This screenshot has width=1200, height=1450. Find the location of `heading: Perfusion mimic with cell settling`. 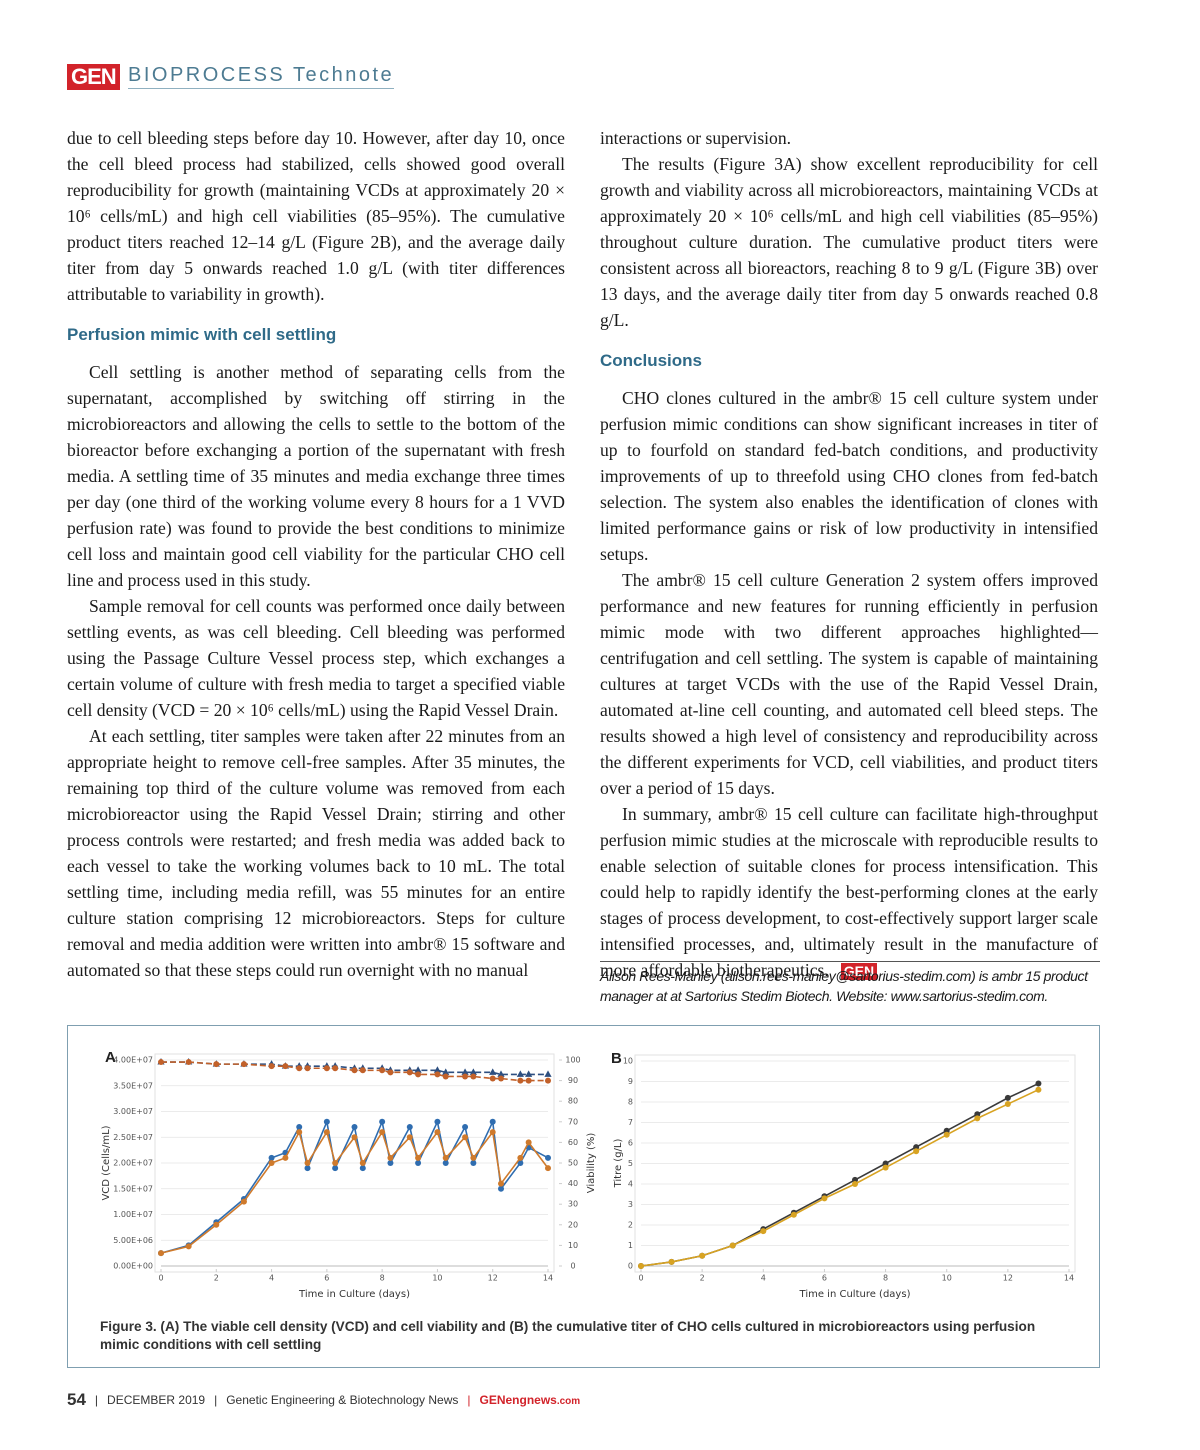

heading: Perfusion mimic with cell settling is located at coordinates (202, 334).